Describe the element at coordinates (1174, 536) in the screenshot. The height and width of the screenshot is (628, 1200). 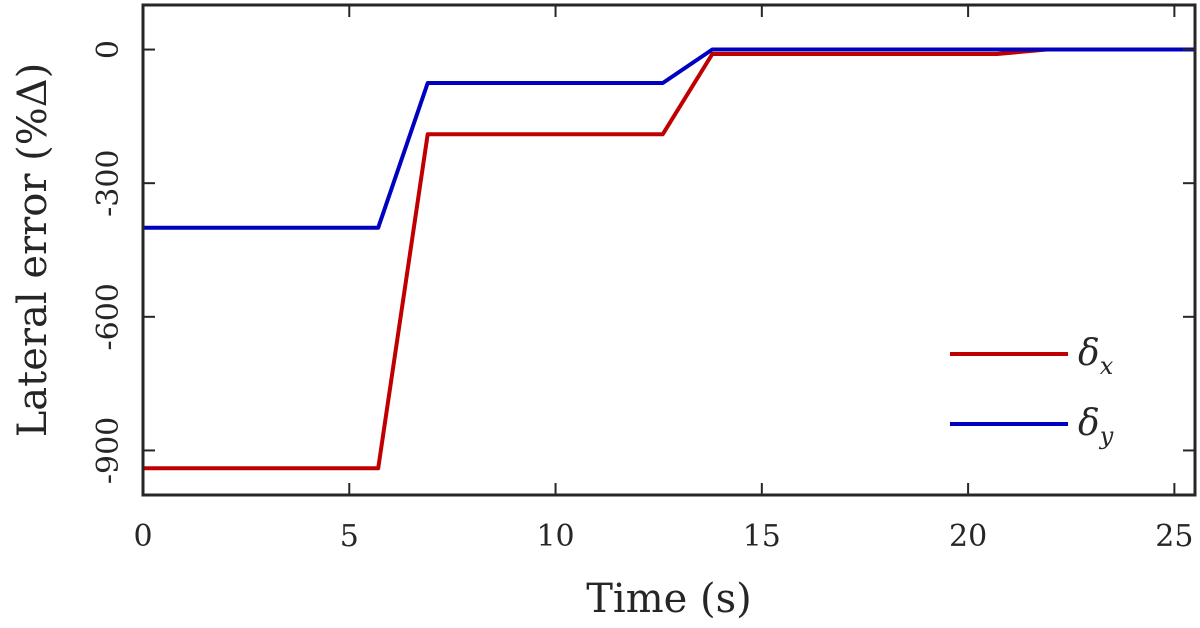
I see `x-tick-label: 25` at that location.